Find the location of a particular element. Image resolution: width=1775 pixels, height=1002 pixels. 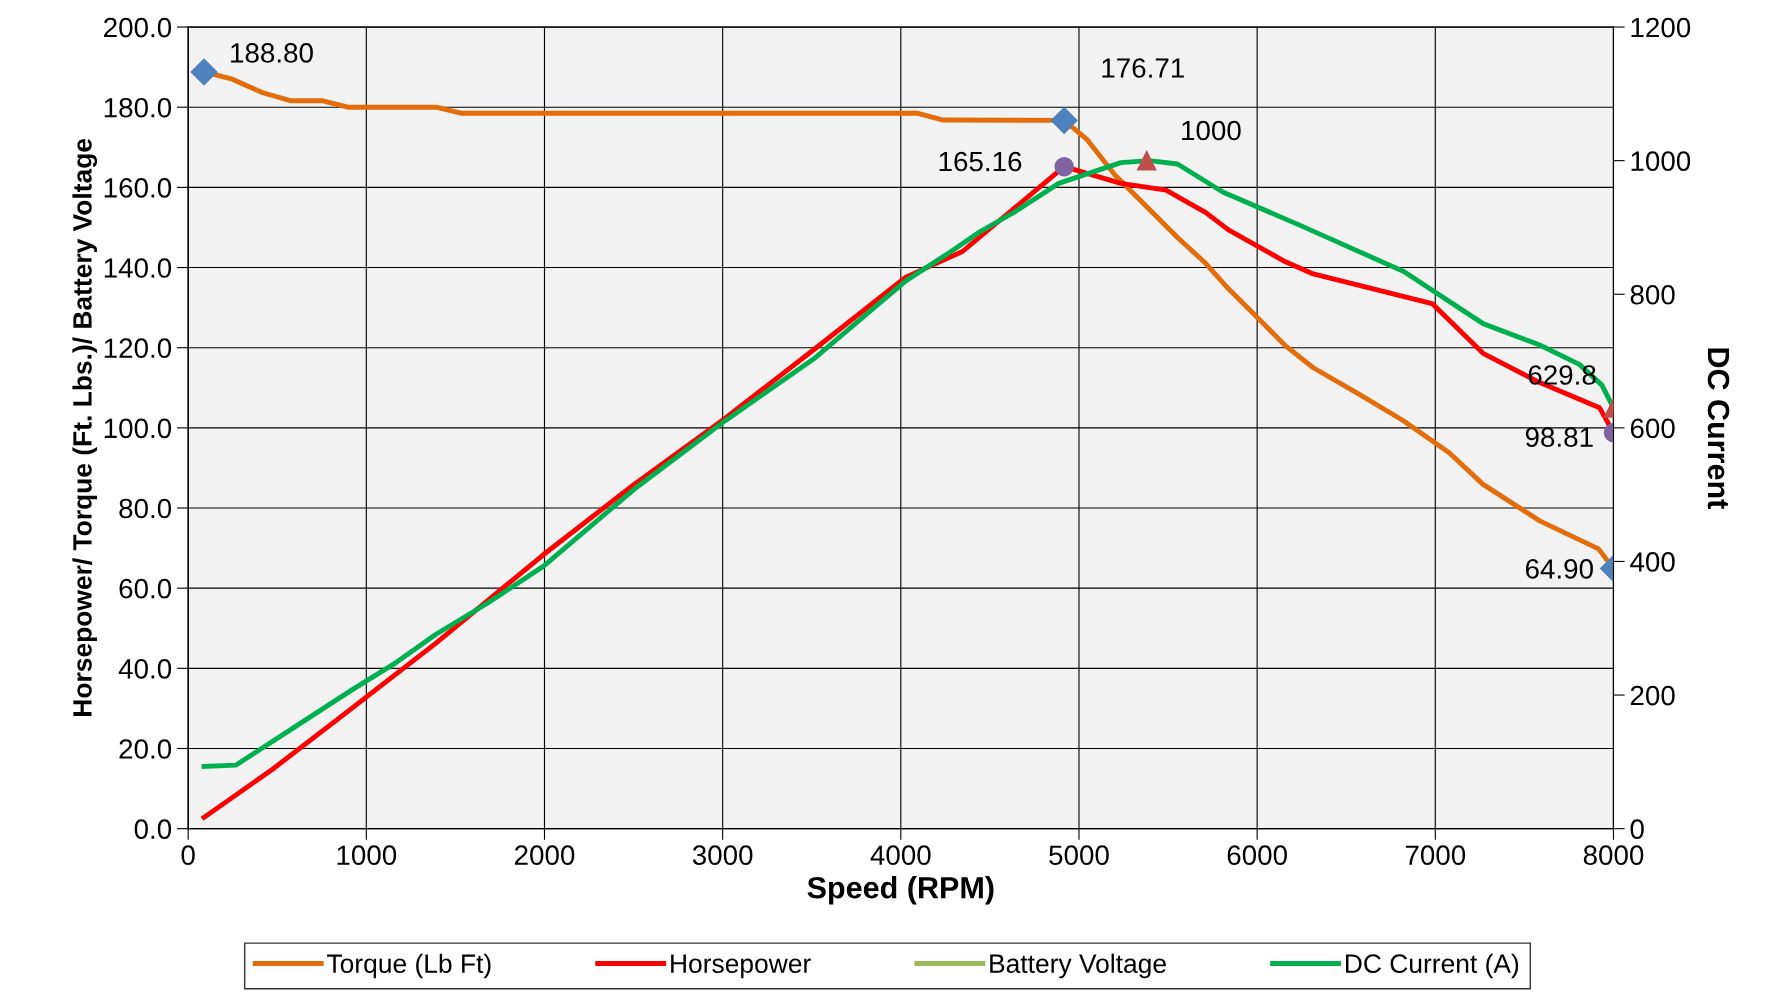

x-tick-label: 0 is located at coordinates (188, 855).